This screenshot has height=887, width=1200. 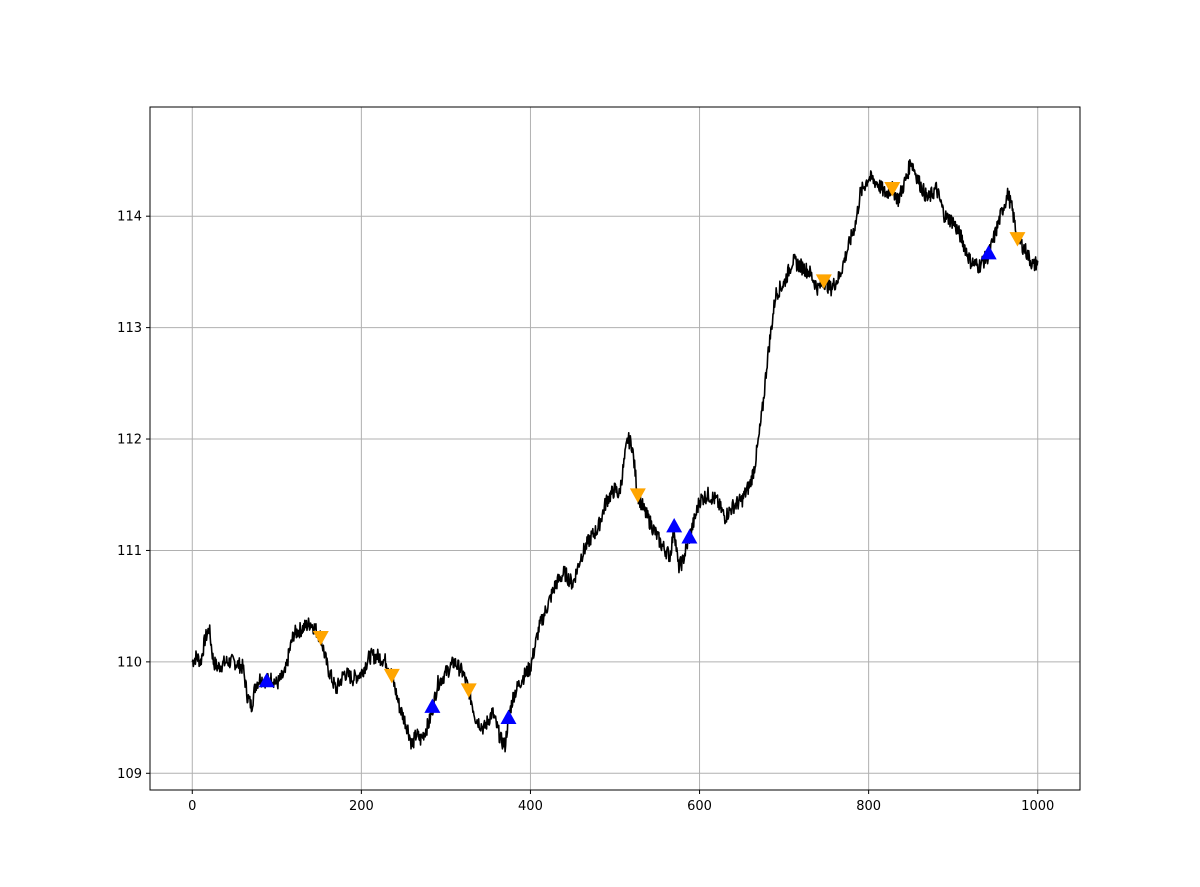 What do you see at coordinates (1037, 806) in the screenshot?
I see `x-tick-label: 1000` at bounding box center [1037, 806].